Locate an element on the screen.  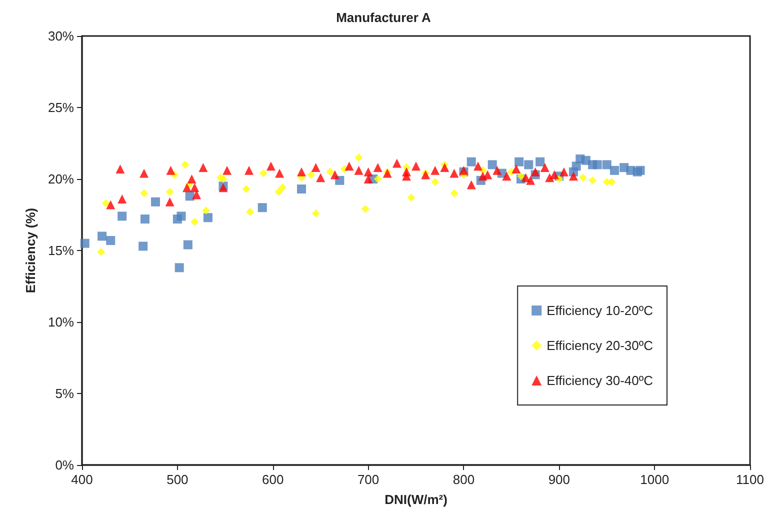
legend-label: Efficiency 30-40ºC is located at coordinates (600, 380).